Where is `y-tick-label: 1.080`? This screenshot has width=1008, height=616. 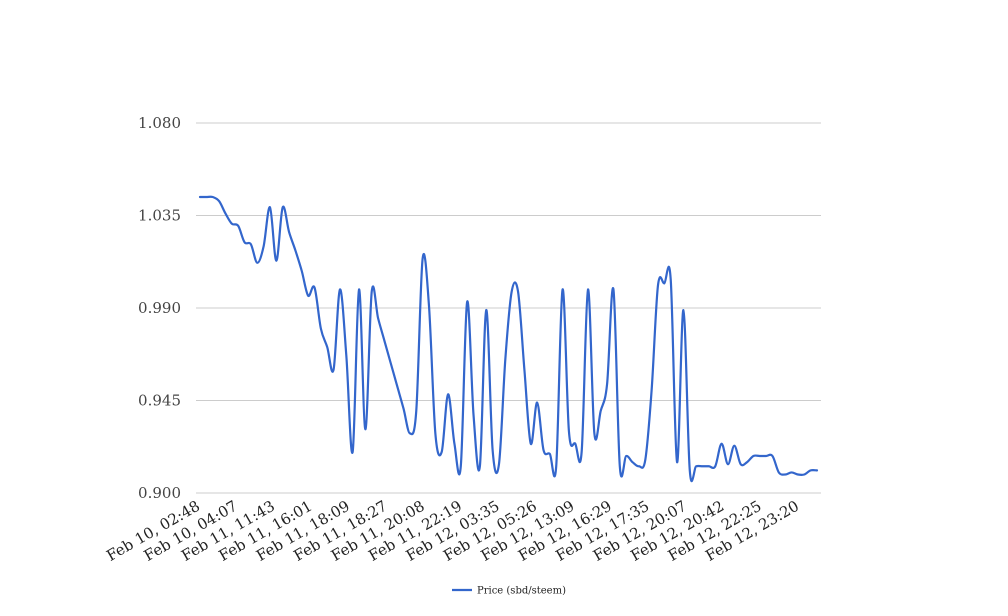 y-tick-label: 1.080 is located at coordinates (159, 123).